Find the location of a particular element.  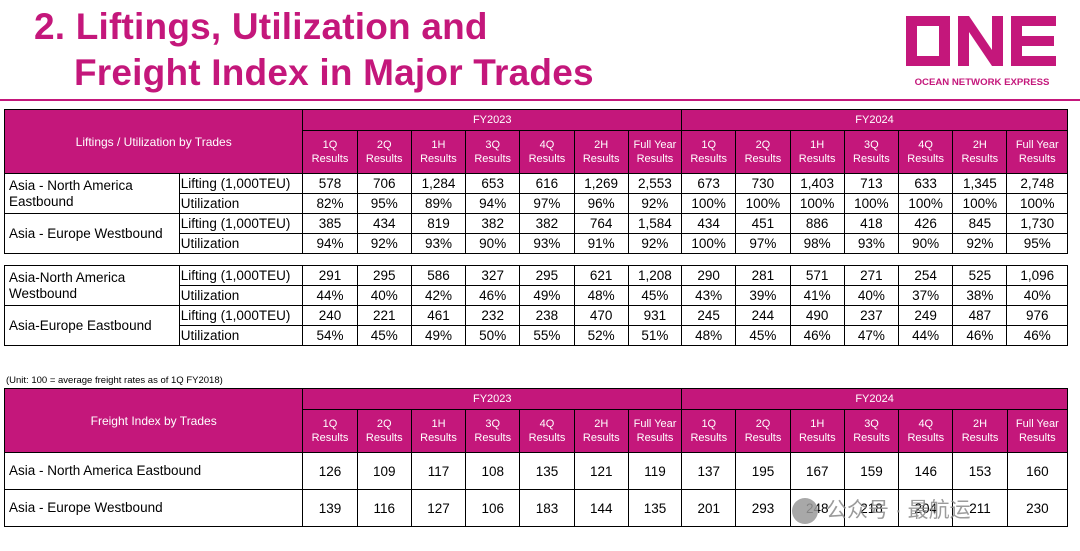

watermark: 公众号 · 最航运 is located at coordinates (881, 509).